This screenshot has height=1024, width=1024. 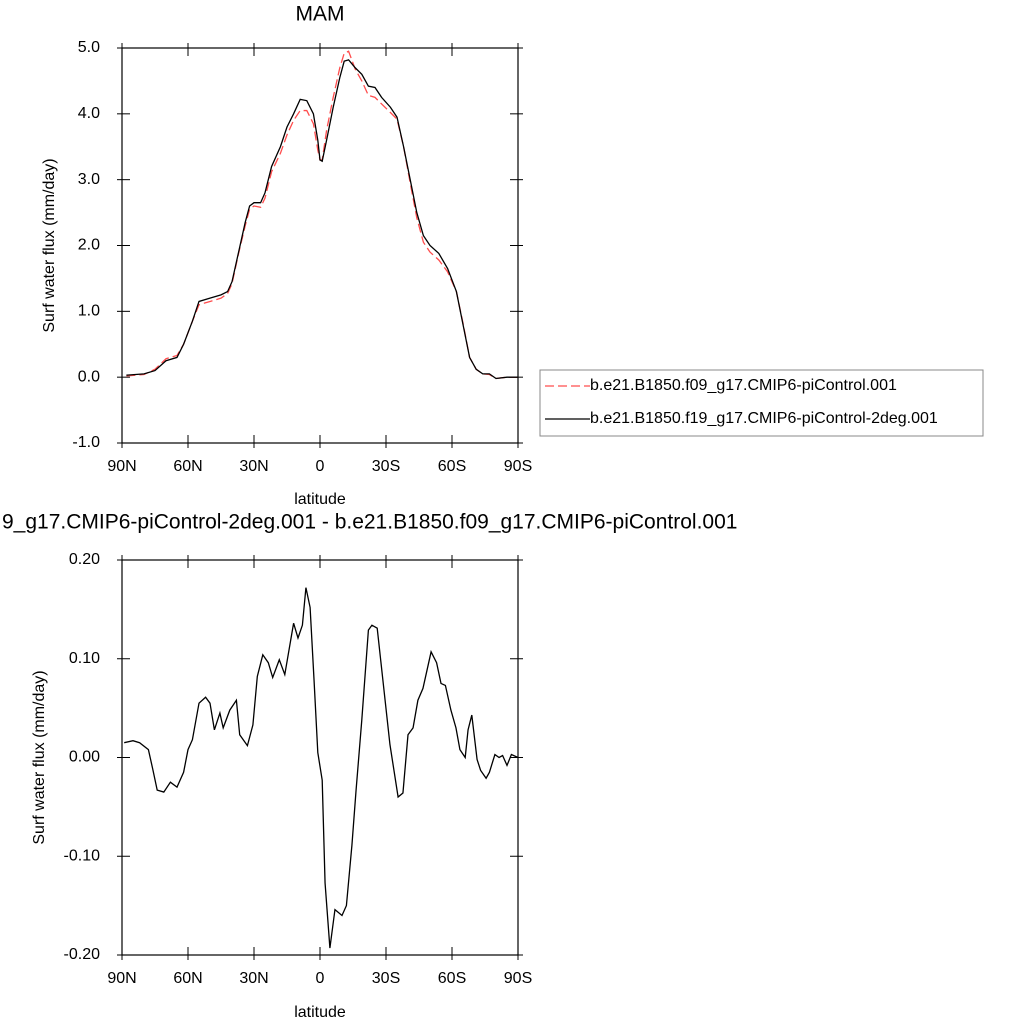 I want to click on y-tick-label: 0.0, so click(x=89, y=376).